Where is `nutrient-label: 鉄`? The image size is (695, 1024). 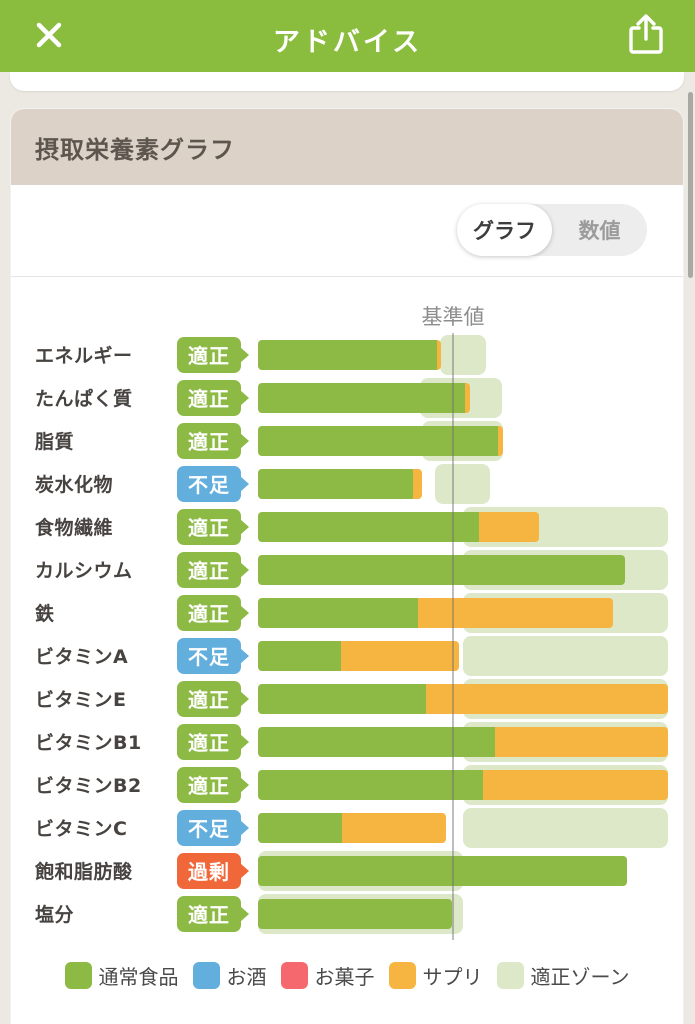 nutrient-label: 鉄 is located at coordinates (45, 614).